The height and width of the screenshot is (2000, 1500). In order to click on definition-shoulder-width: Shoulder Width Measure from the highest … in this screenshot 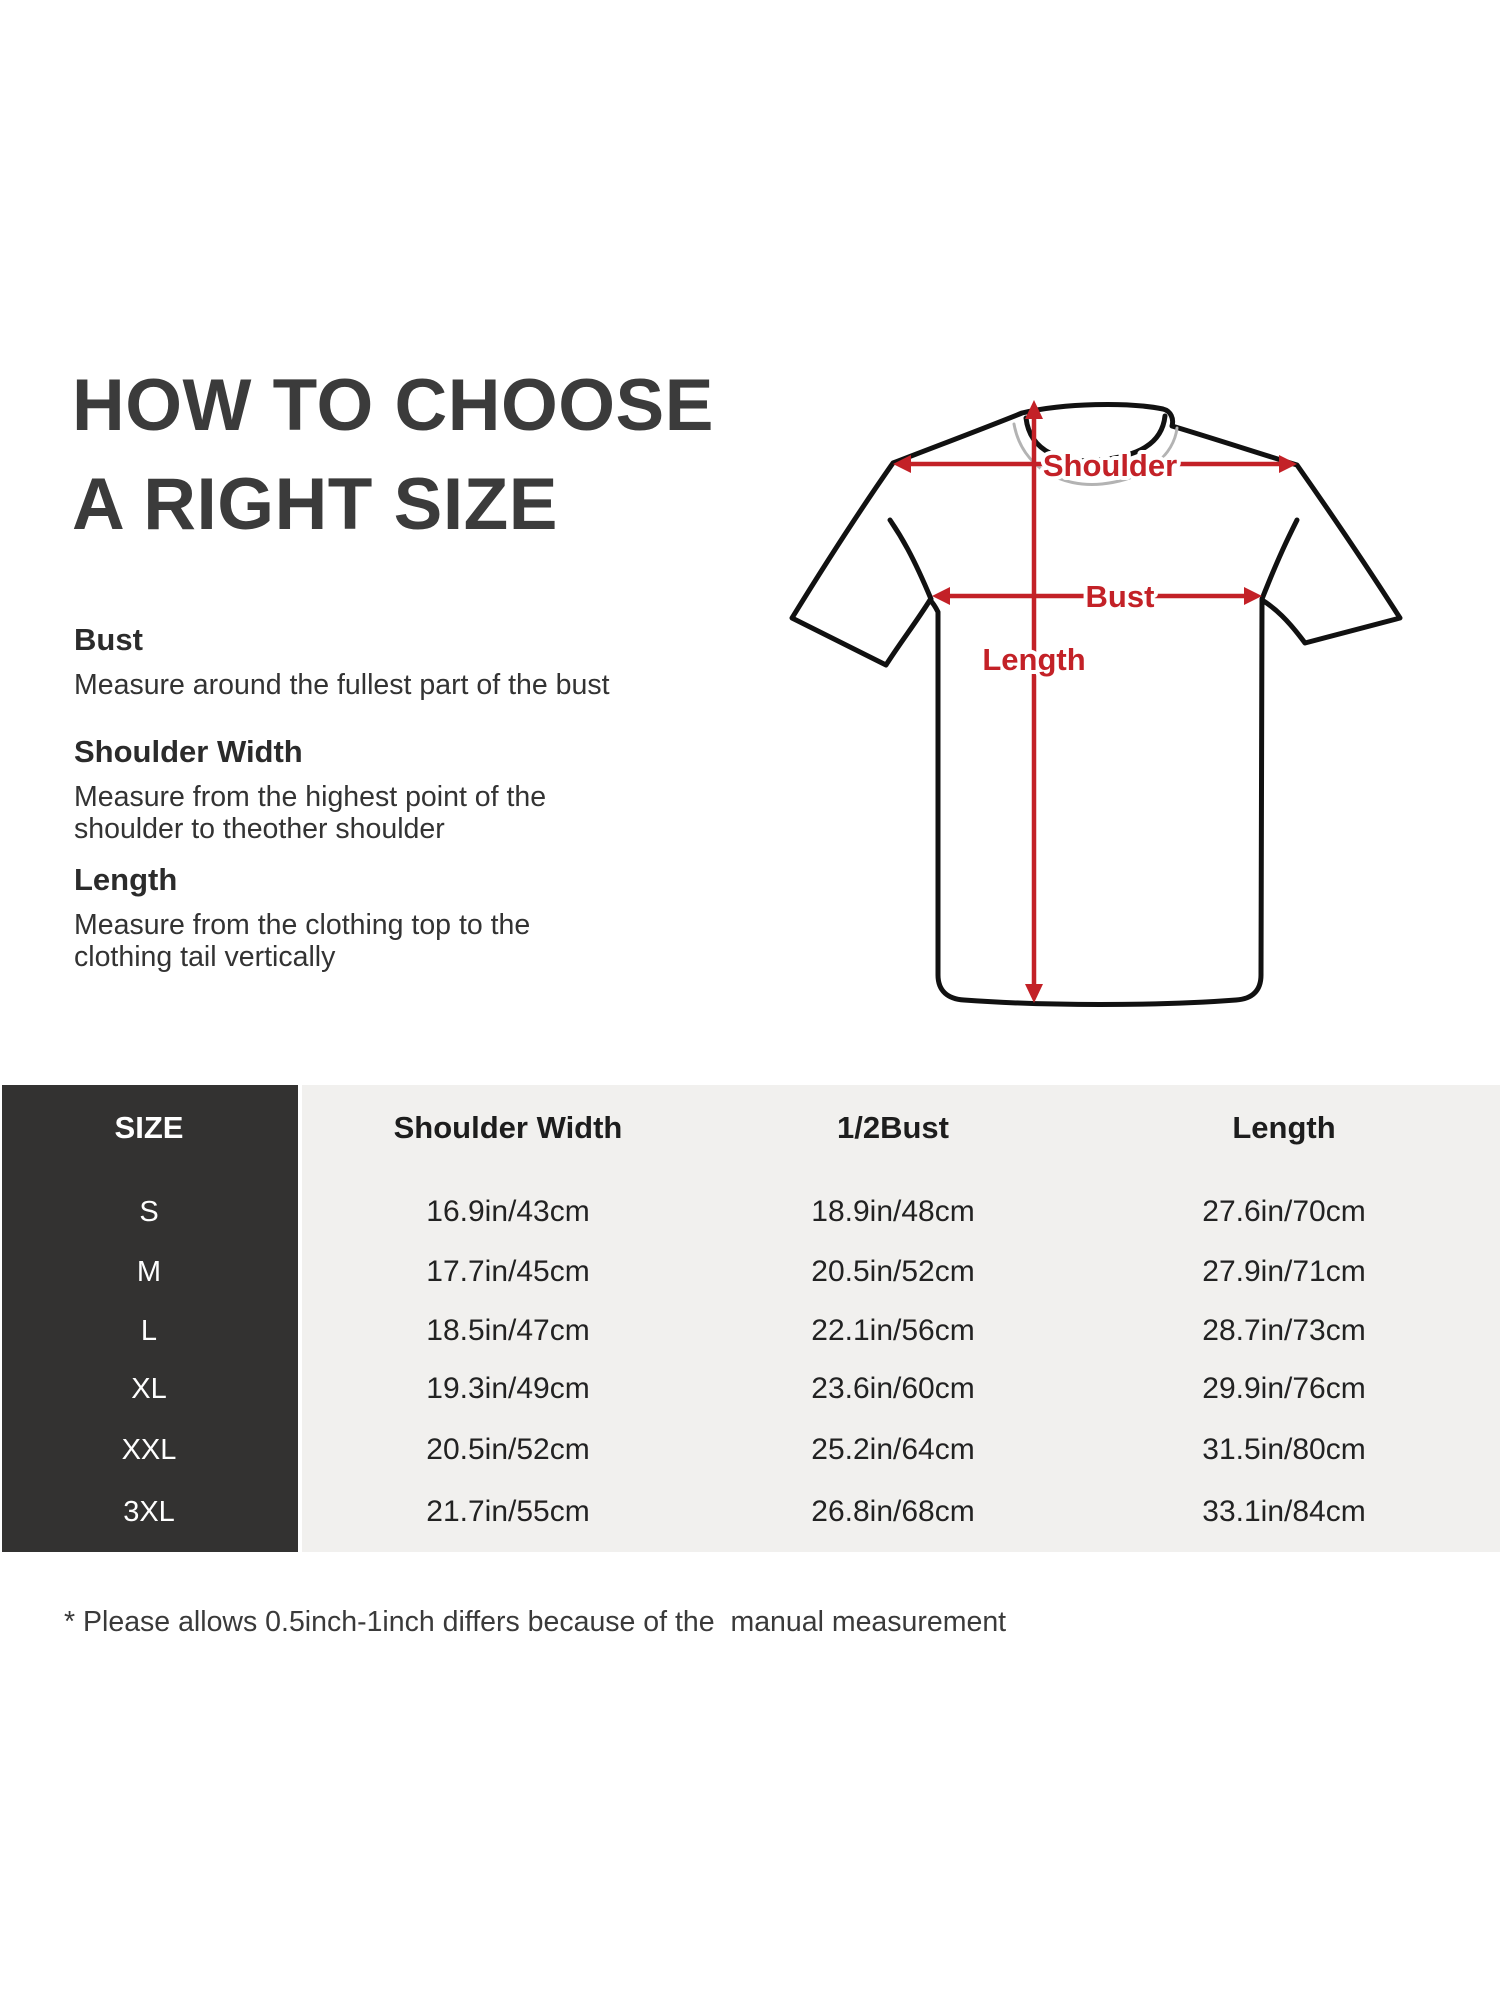, I will do `click(354, 789)`.